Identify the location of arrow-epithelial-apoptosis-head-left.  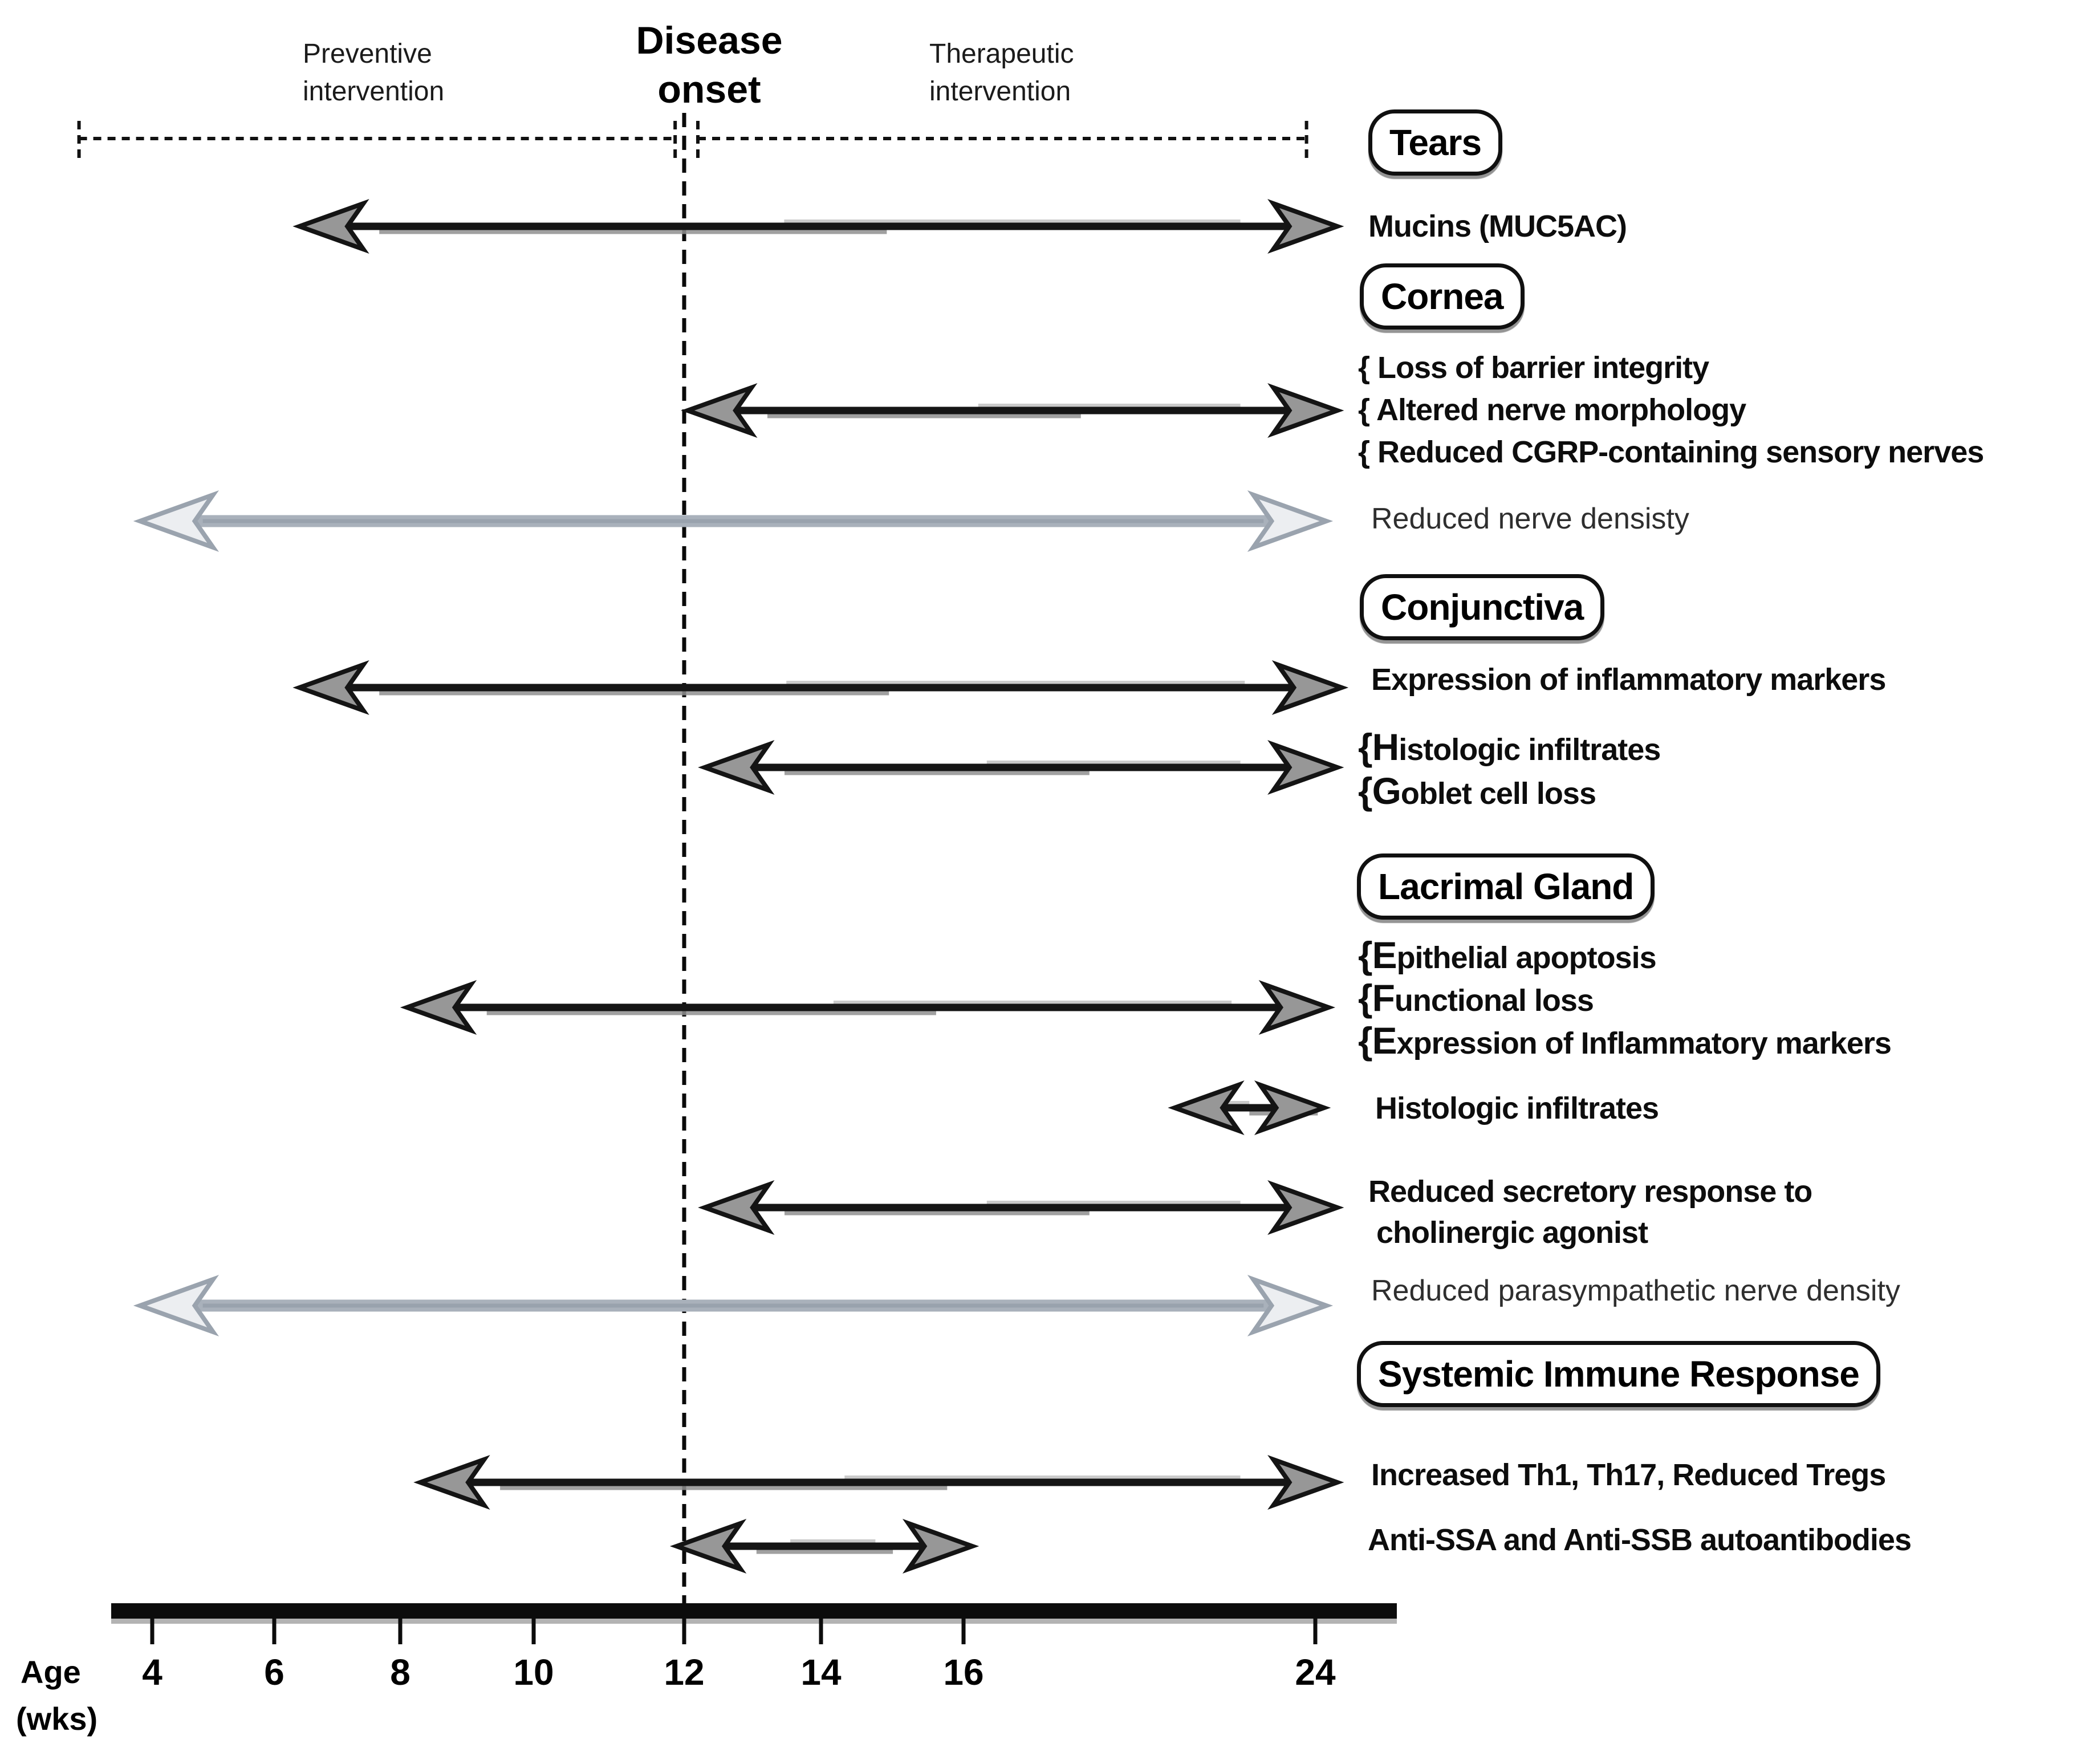
(439, 1007).